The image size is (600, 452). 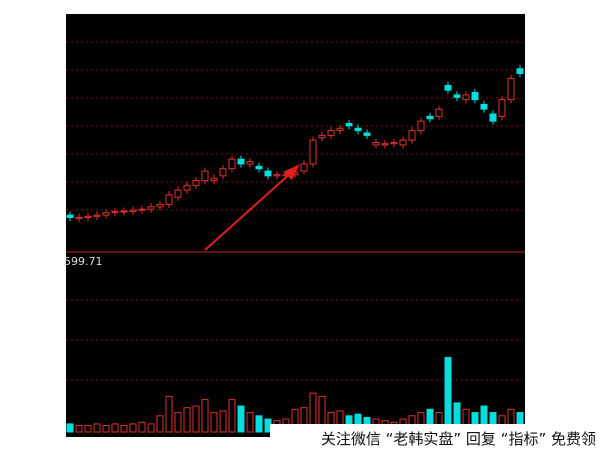 I want to click on watermark-bg, so click(x=435, y=438).